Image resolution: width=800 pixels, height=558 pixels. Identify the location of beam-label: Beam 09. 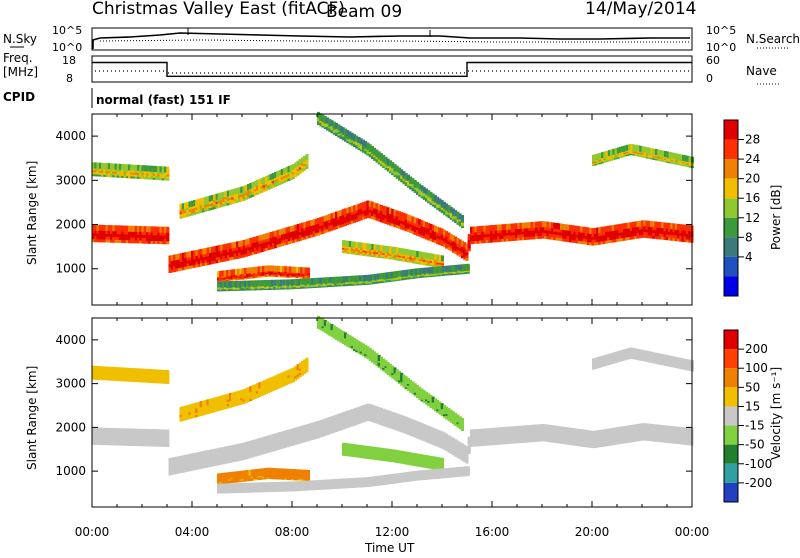
(364, 12).